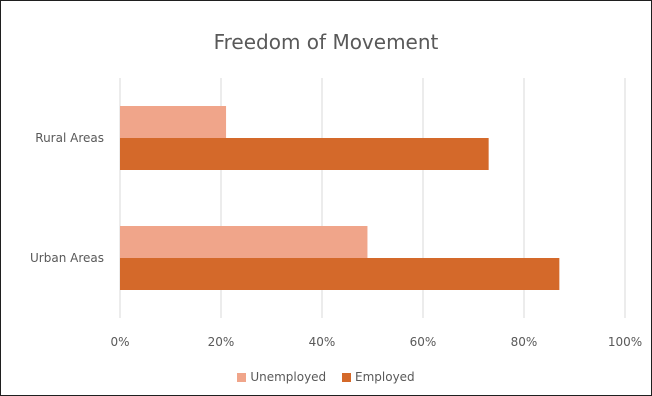  What do you see at coordinates (322, 342) in the screenshot?
I see `x-tick-label: 40%` at bounding box center [322, 342].